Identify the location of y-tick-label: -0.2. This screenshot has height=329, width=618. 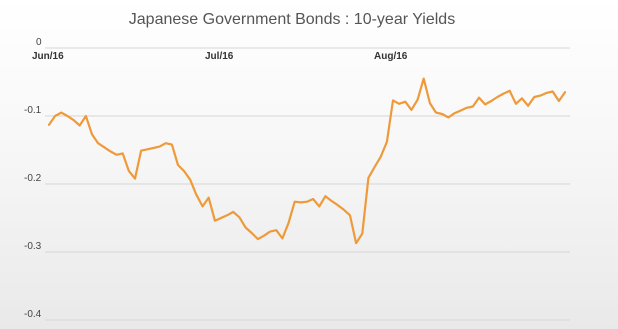
(33, 178).